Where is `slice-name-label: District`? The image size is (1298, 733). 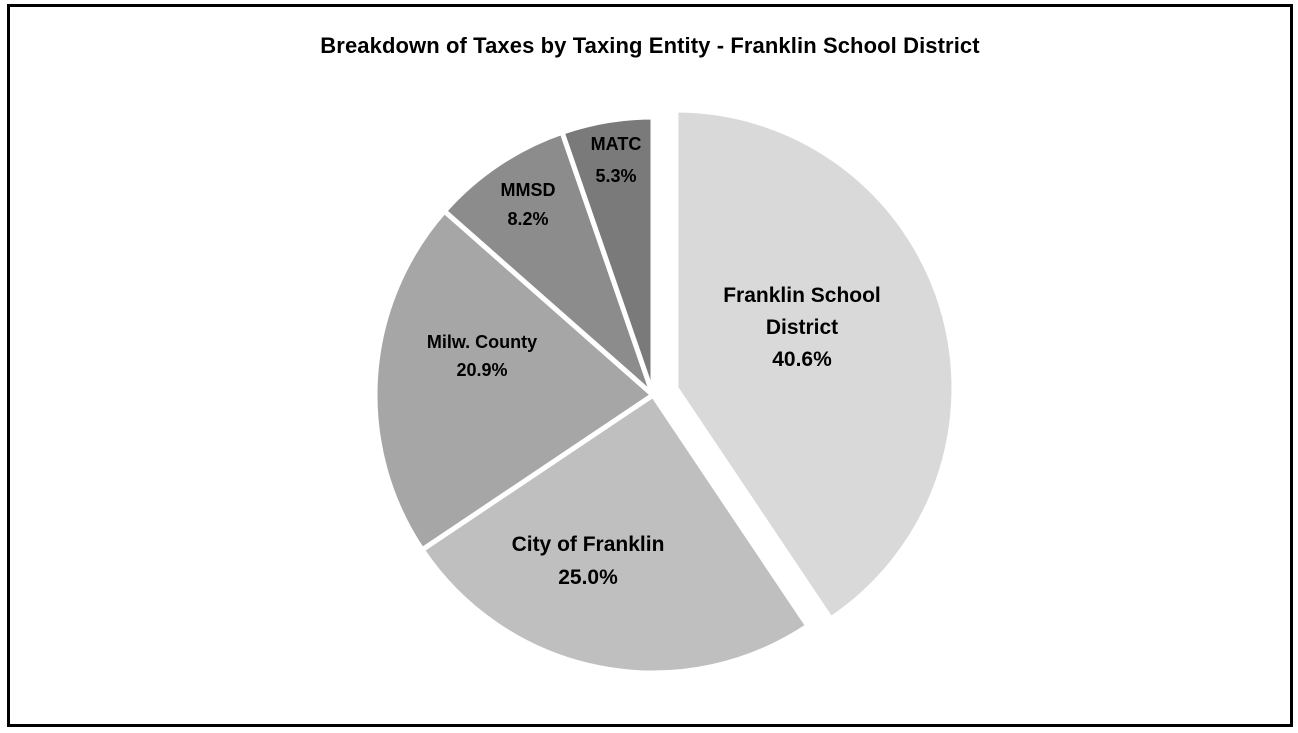 slice-name-label: District is located at coordinates (802, 327).